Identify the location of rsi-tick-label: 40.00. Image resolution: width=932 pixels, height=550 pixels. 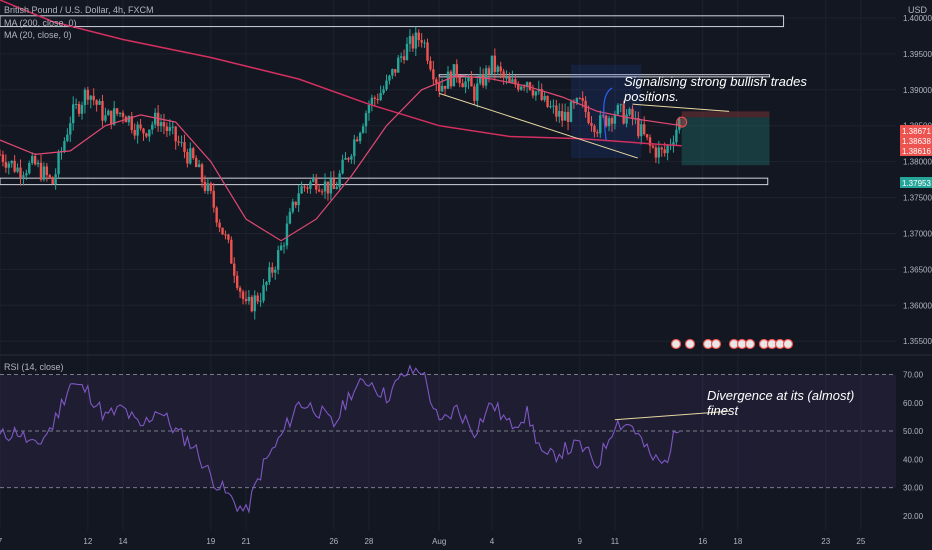
(913, 459).